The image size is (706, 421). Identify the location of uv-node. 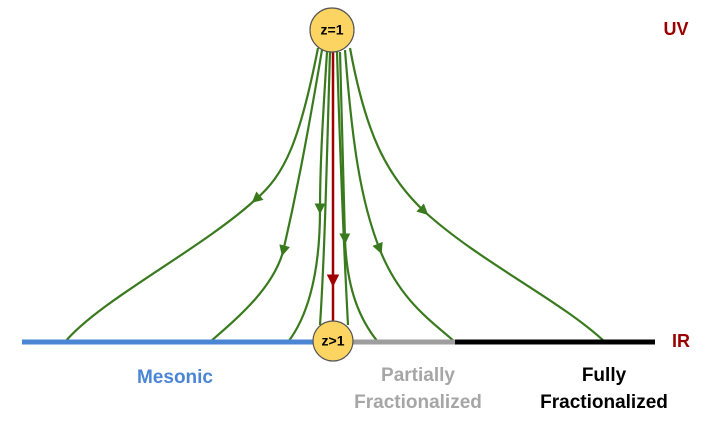
(332, 30).